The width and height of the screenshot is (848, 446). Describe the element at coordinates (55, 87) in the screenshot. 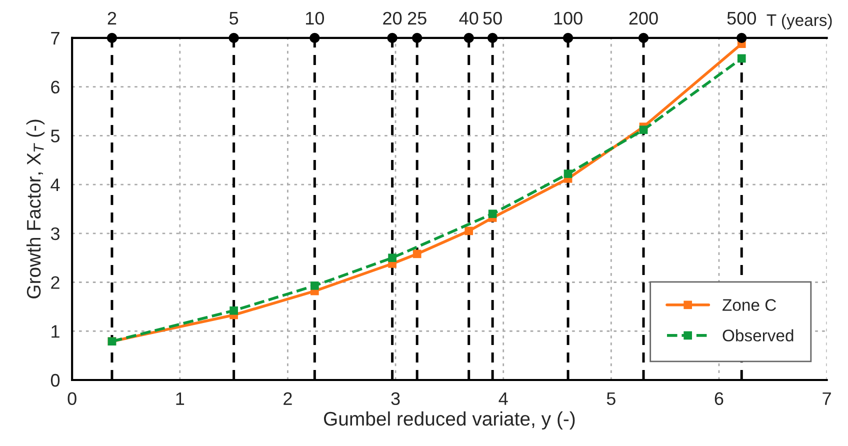

I see `y-tick-label: 6` at that location.